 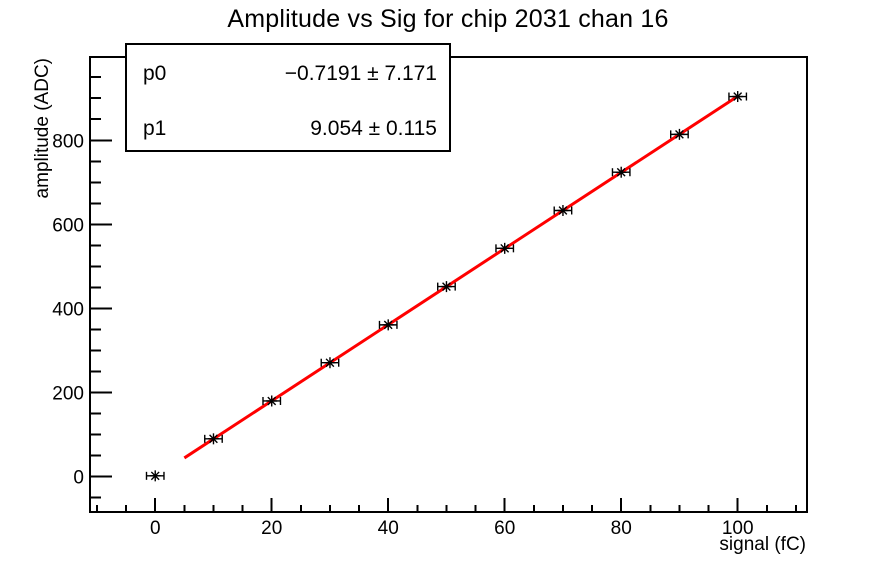 I want to click on y-tick-label: 400, so click(x=68, y=309).